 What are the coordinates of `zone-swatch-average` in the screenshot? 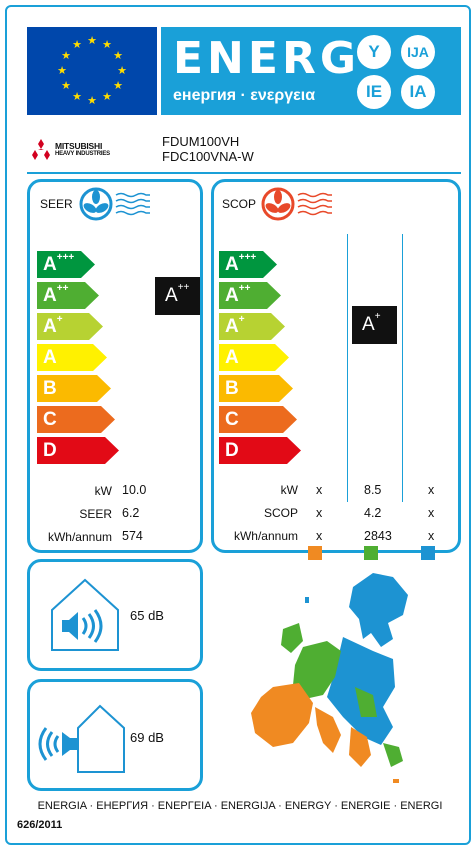 It's located at (371, 553).